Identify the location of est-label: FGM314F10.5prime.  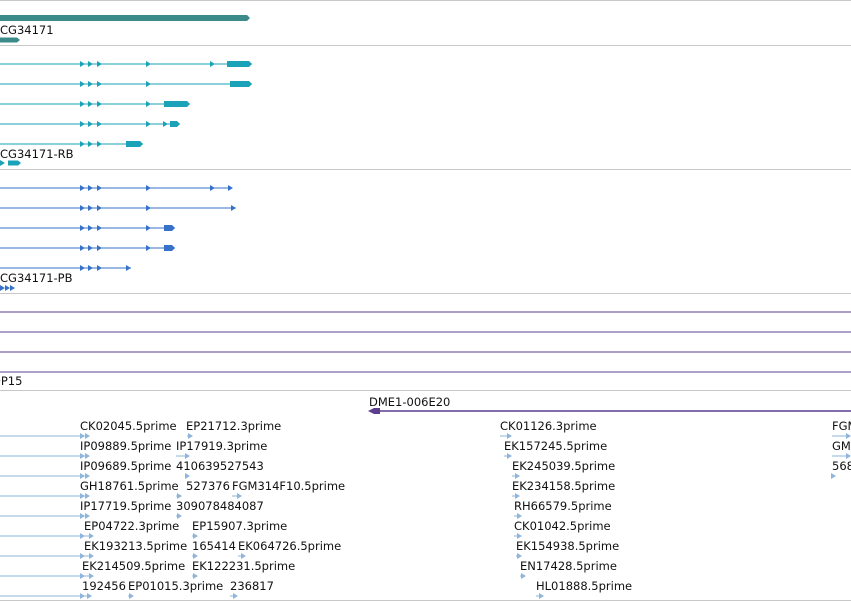
(289, 486).